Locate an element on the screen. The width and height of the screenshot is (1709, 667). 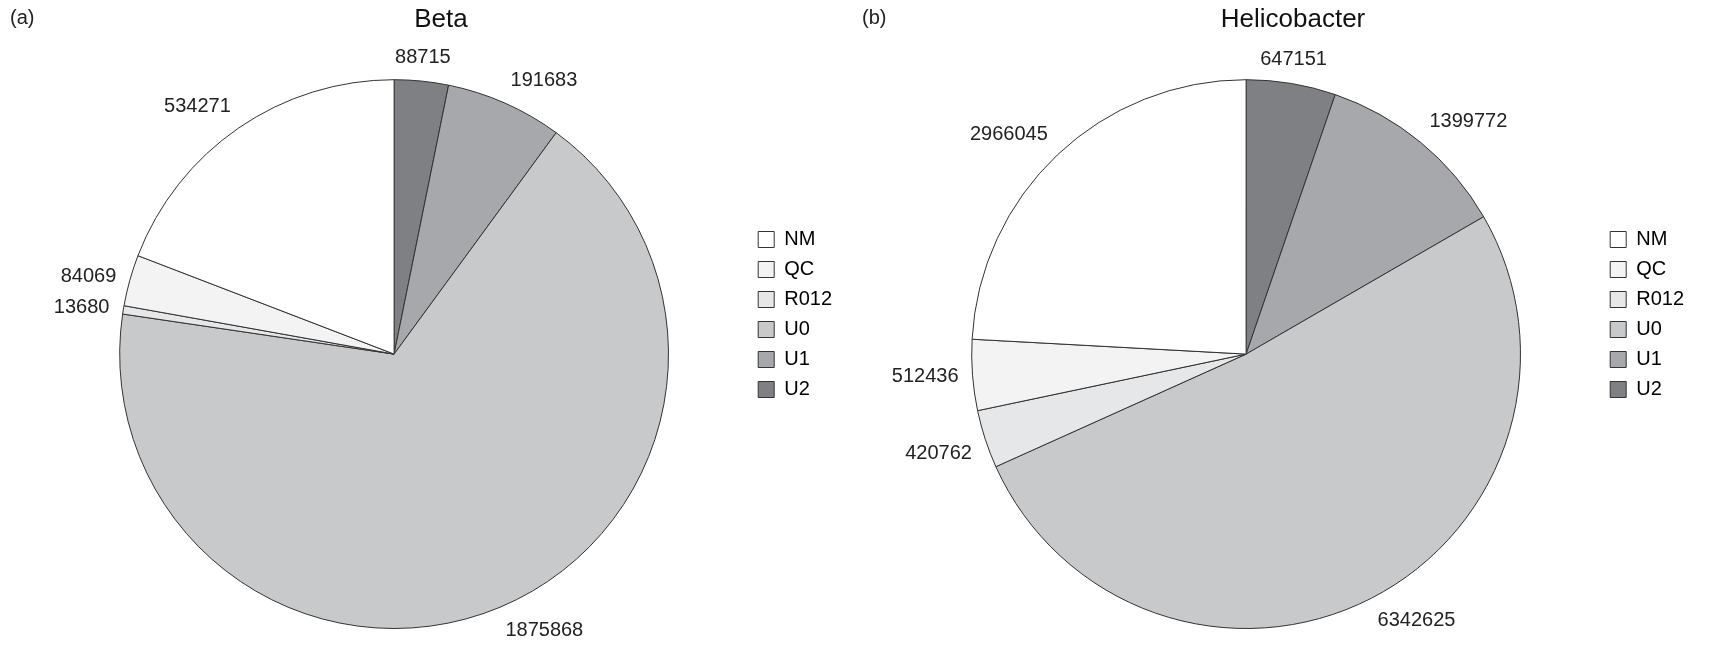
text: (a) is located at coordinates (22, 16).